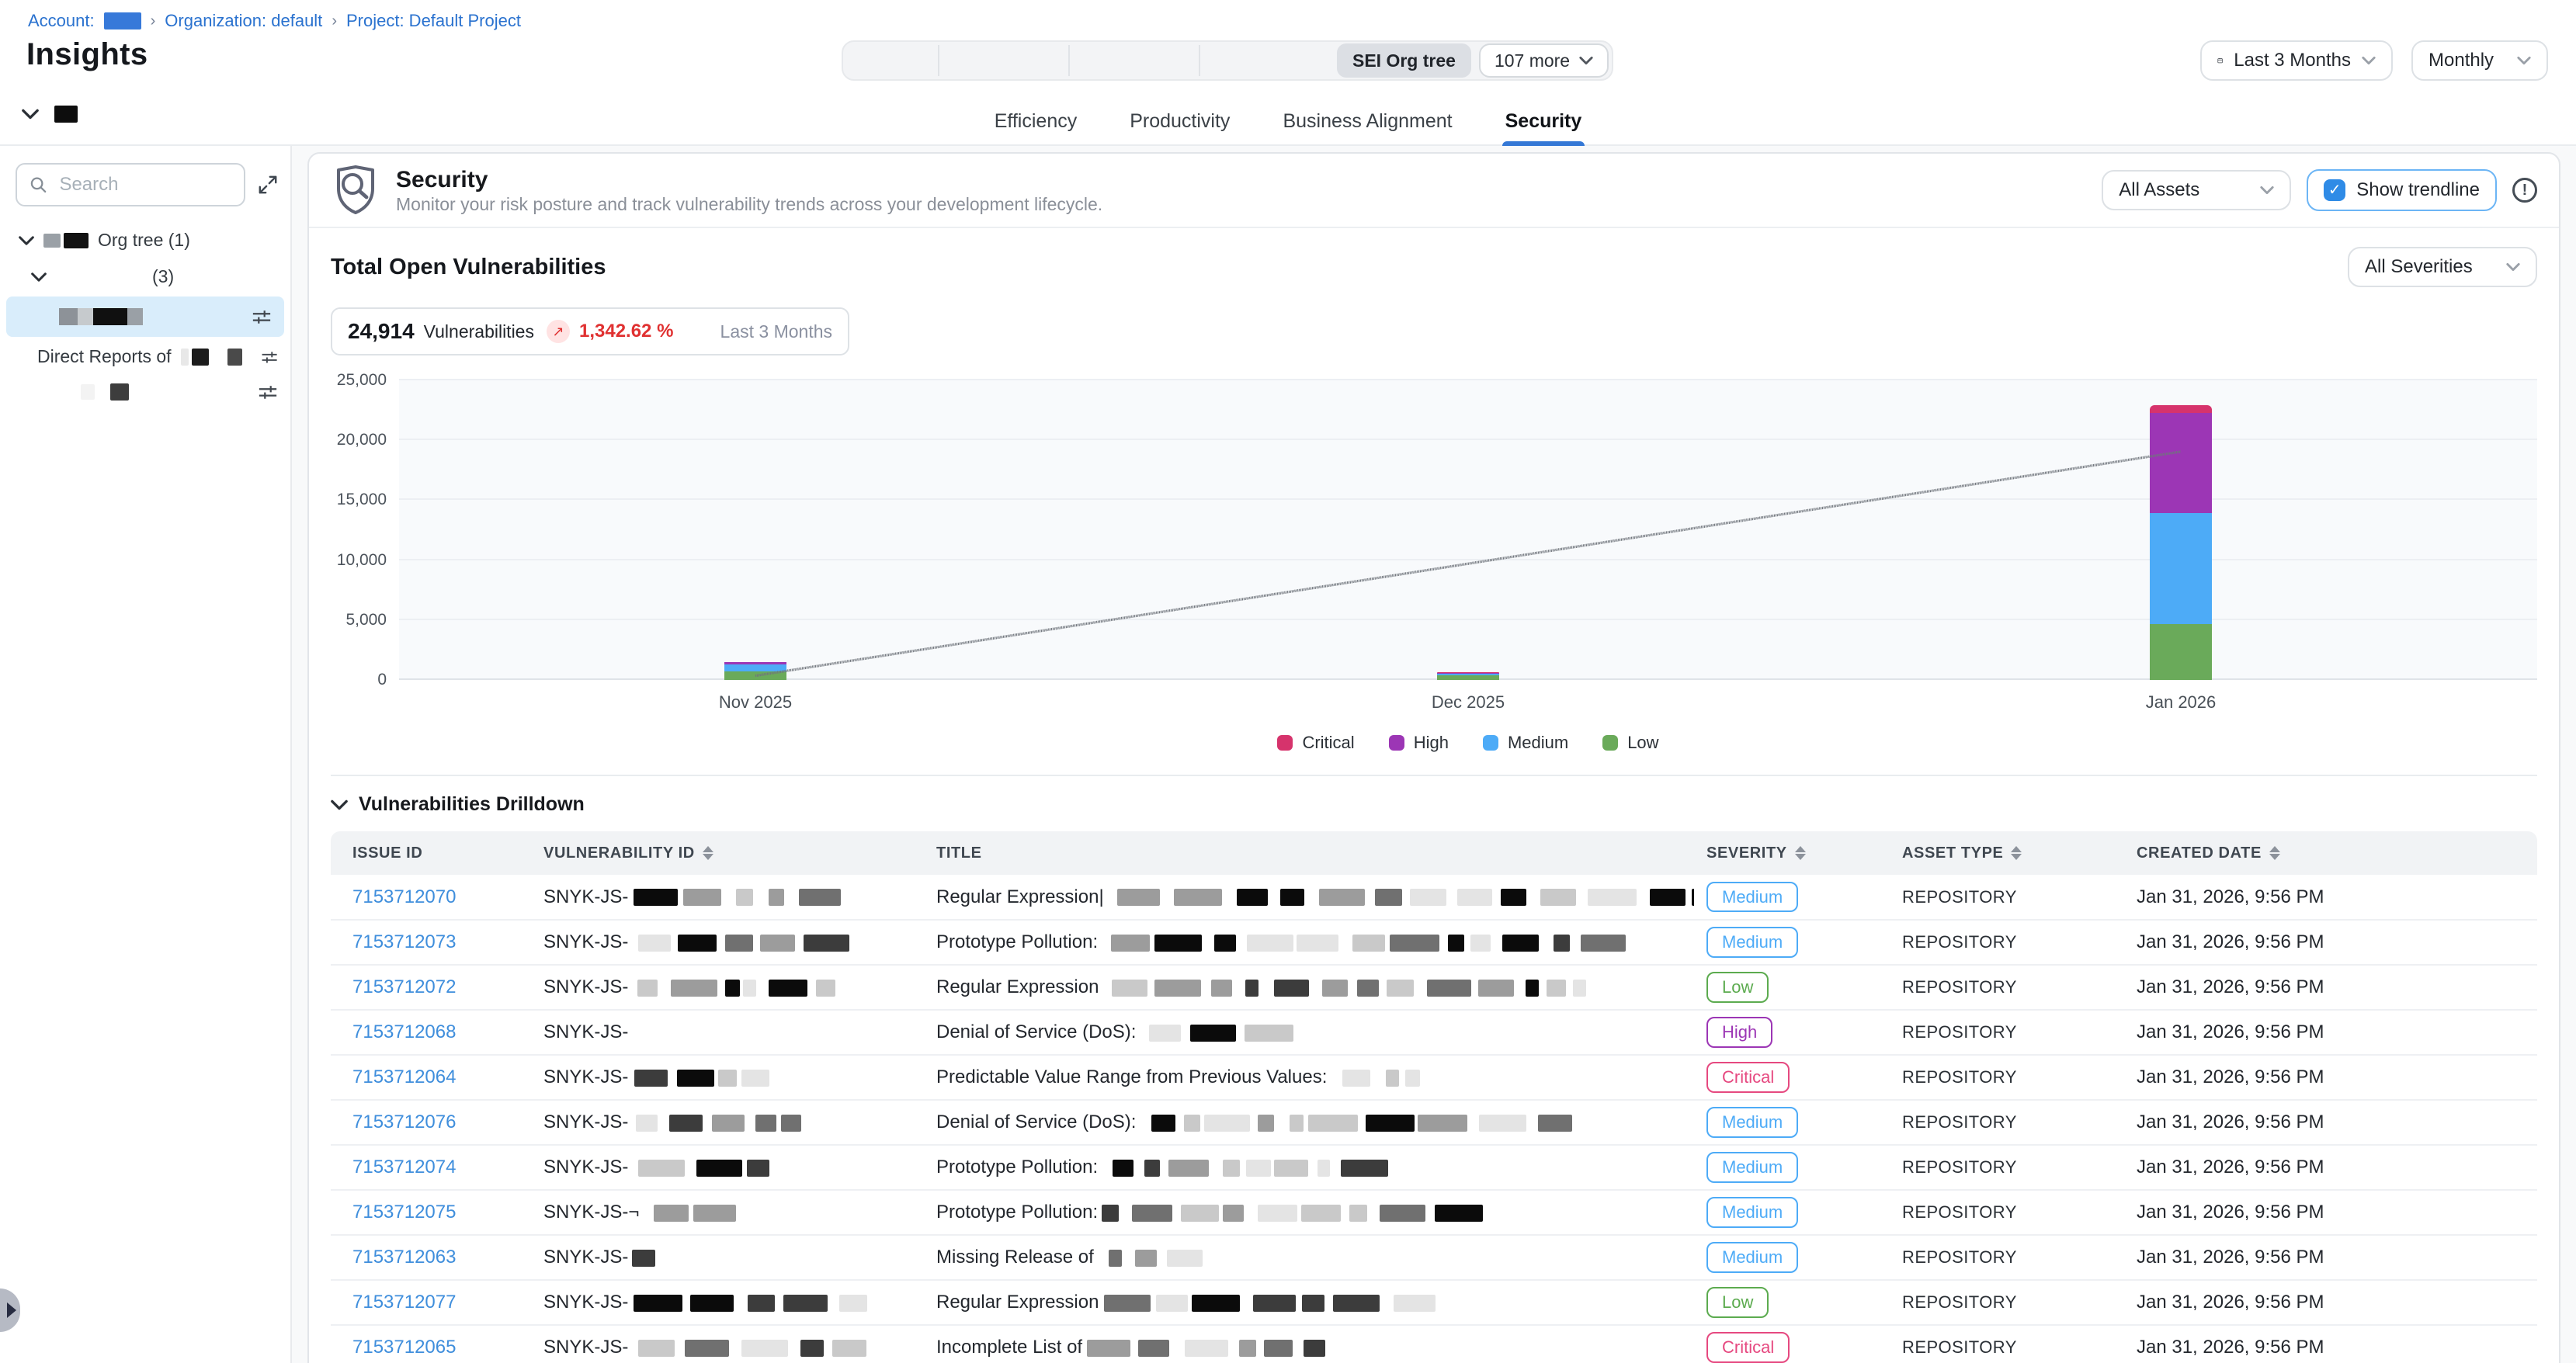  I want to click on title-cell: Regular Expression|, so click(1309, 898).